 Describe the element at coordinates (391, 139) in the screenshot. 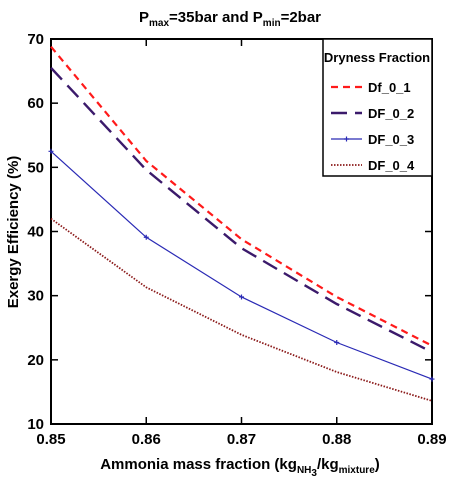

I see `legend-label: DF_0_3` at that location.